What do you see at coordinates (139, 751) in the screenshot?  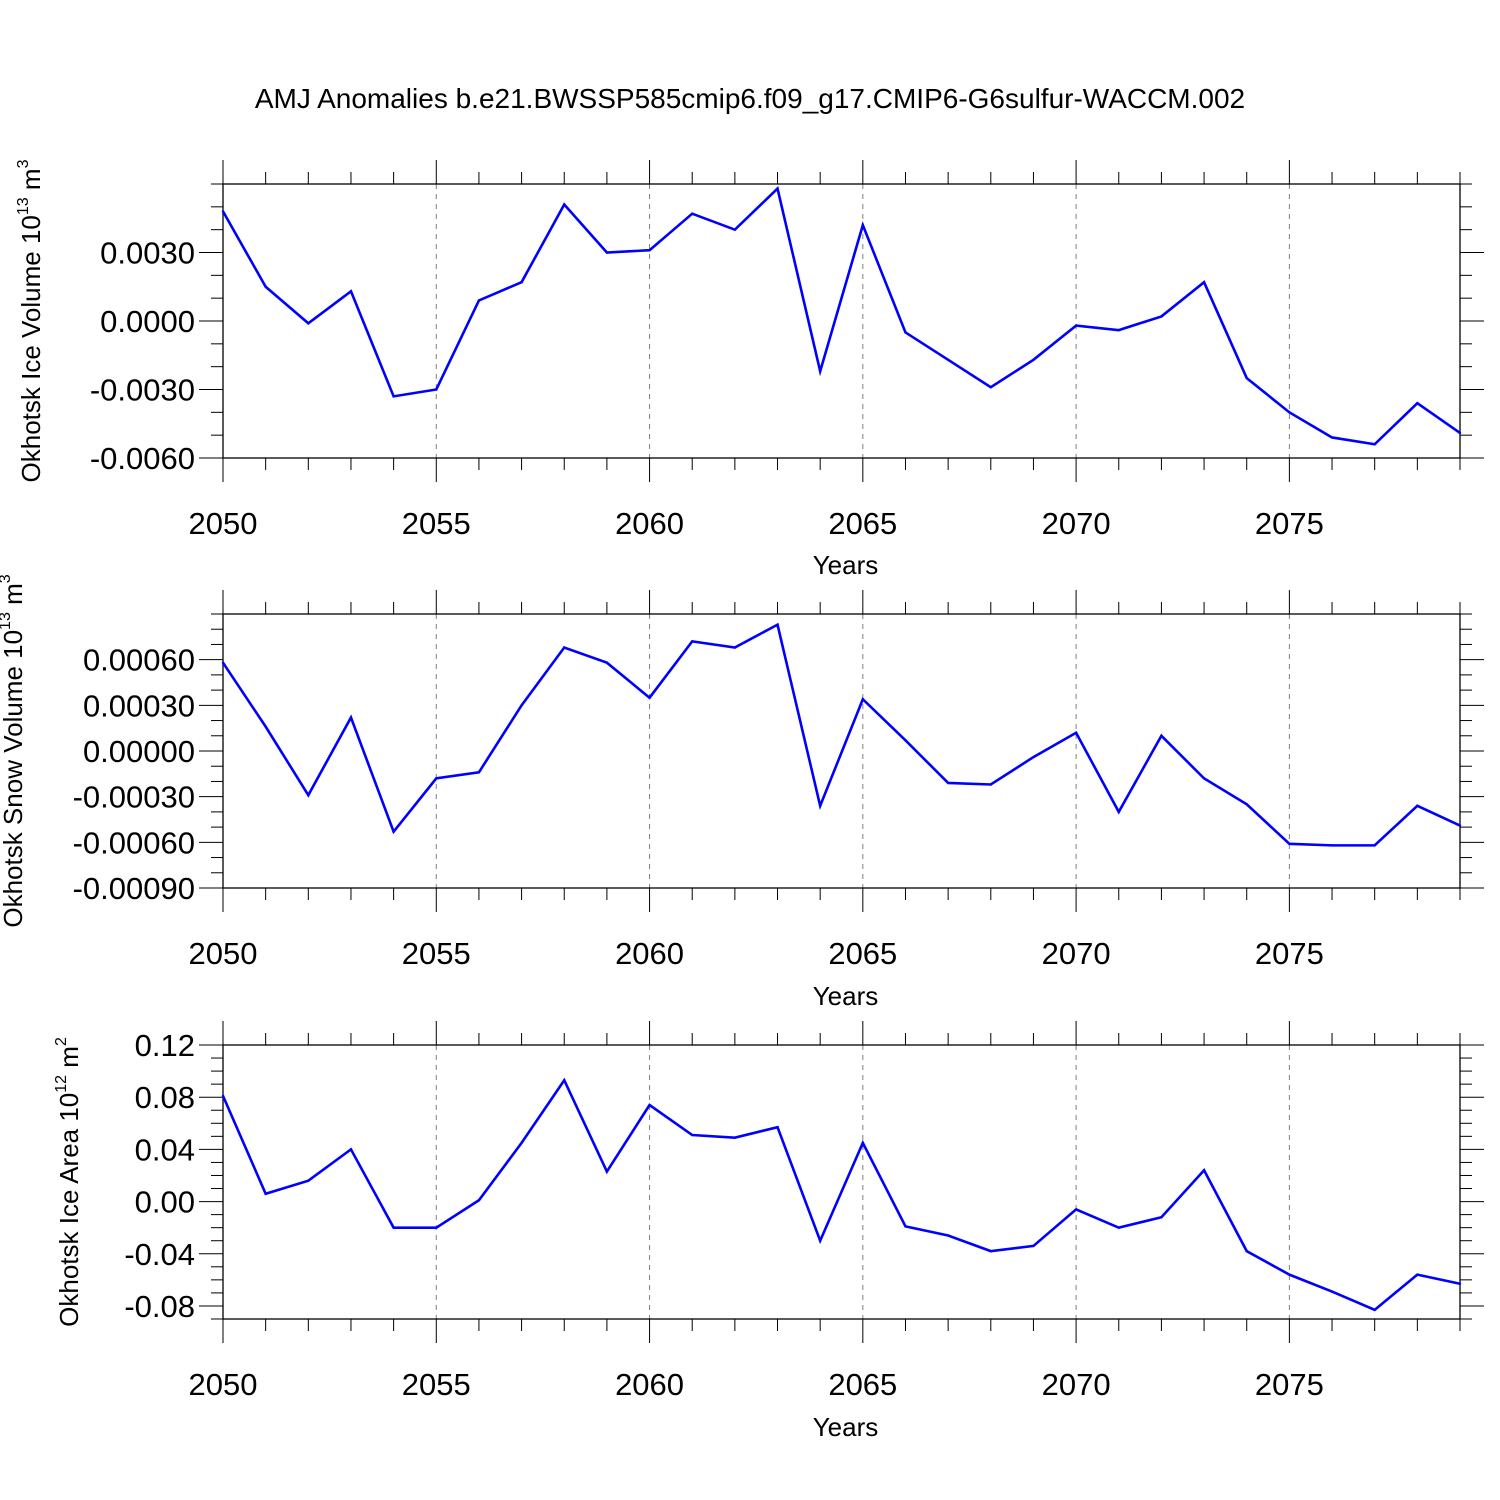 I see `y-tick-label: 0.00000` at bounding box center [139, 751].